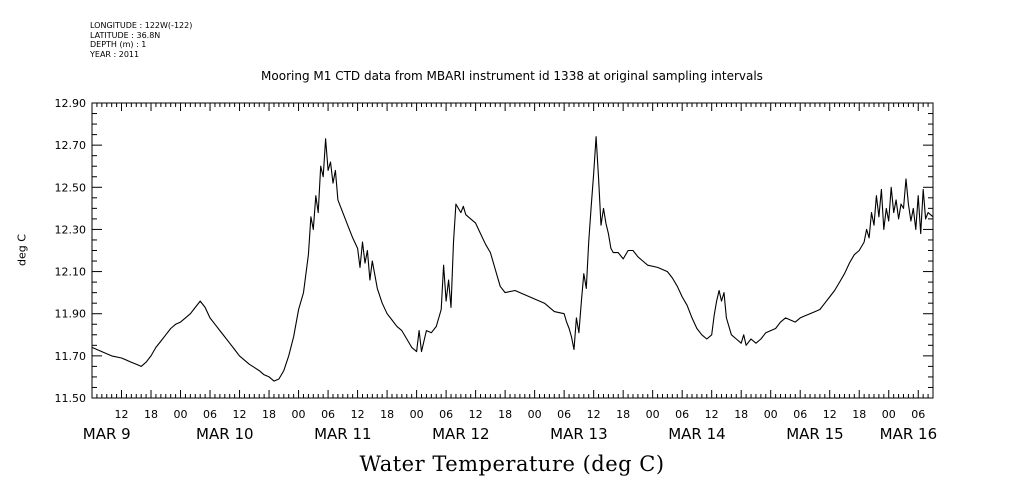 This screenshot has height=504, width=1009. I want to click on y-tick-label: 12.30, so click(71, 229).